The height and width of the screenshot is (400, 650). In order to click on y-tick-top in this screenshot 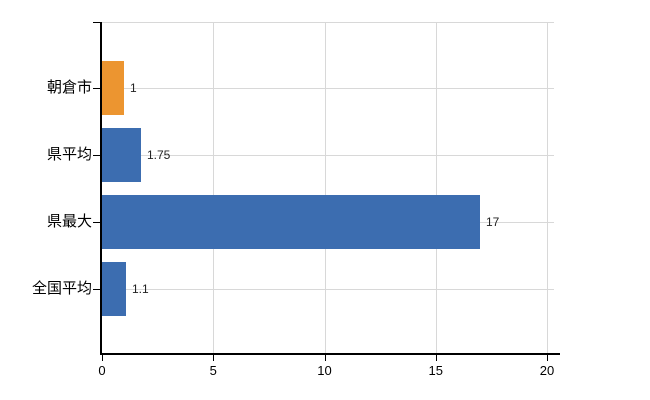, I will do `click(97, 22)`.